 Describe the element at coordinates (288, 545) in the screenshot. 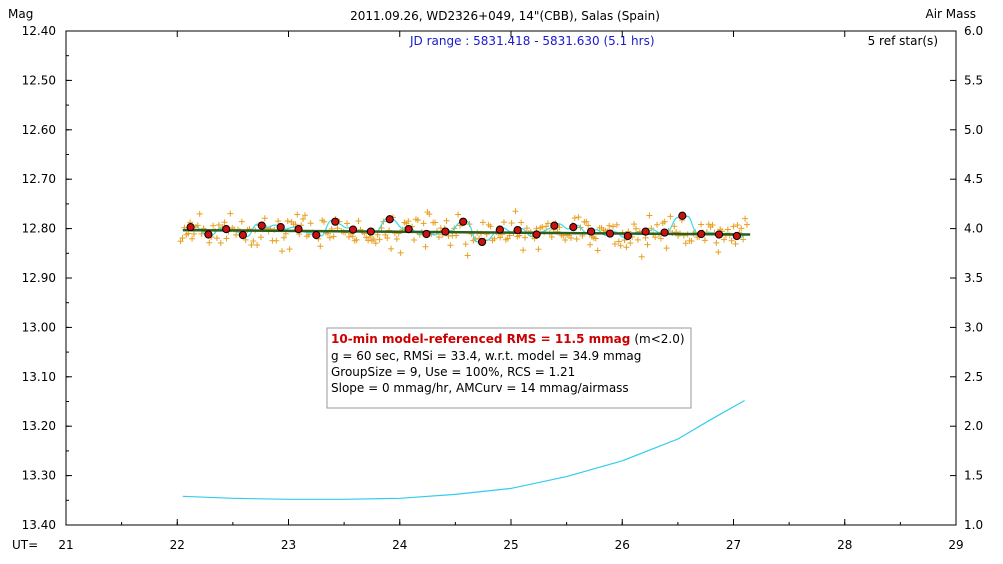

I see `x-tick-label: 23` at that location.